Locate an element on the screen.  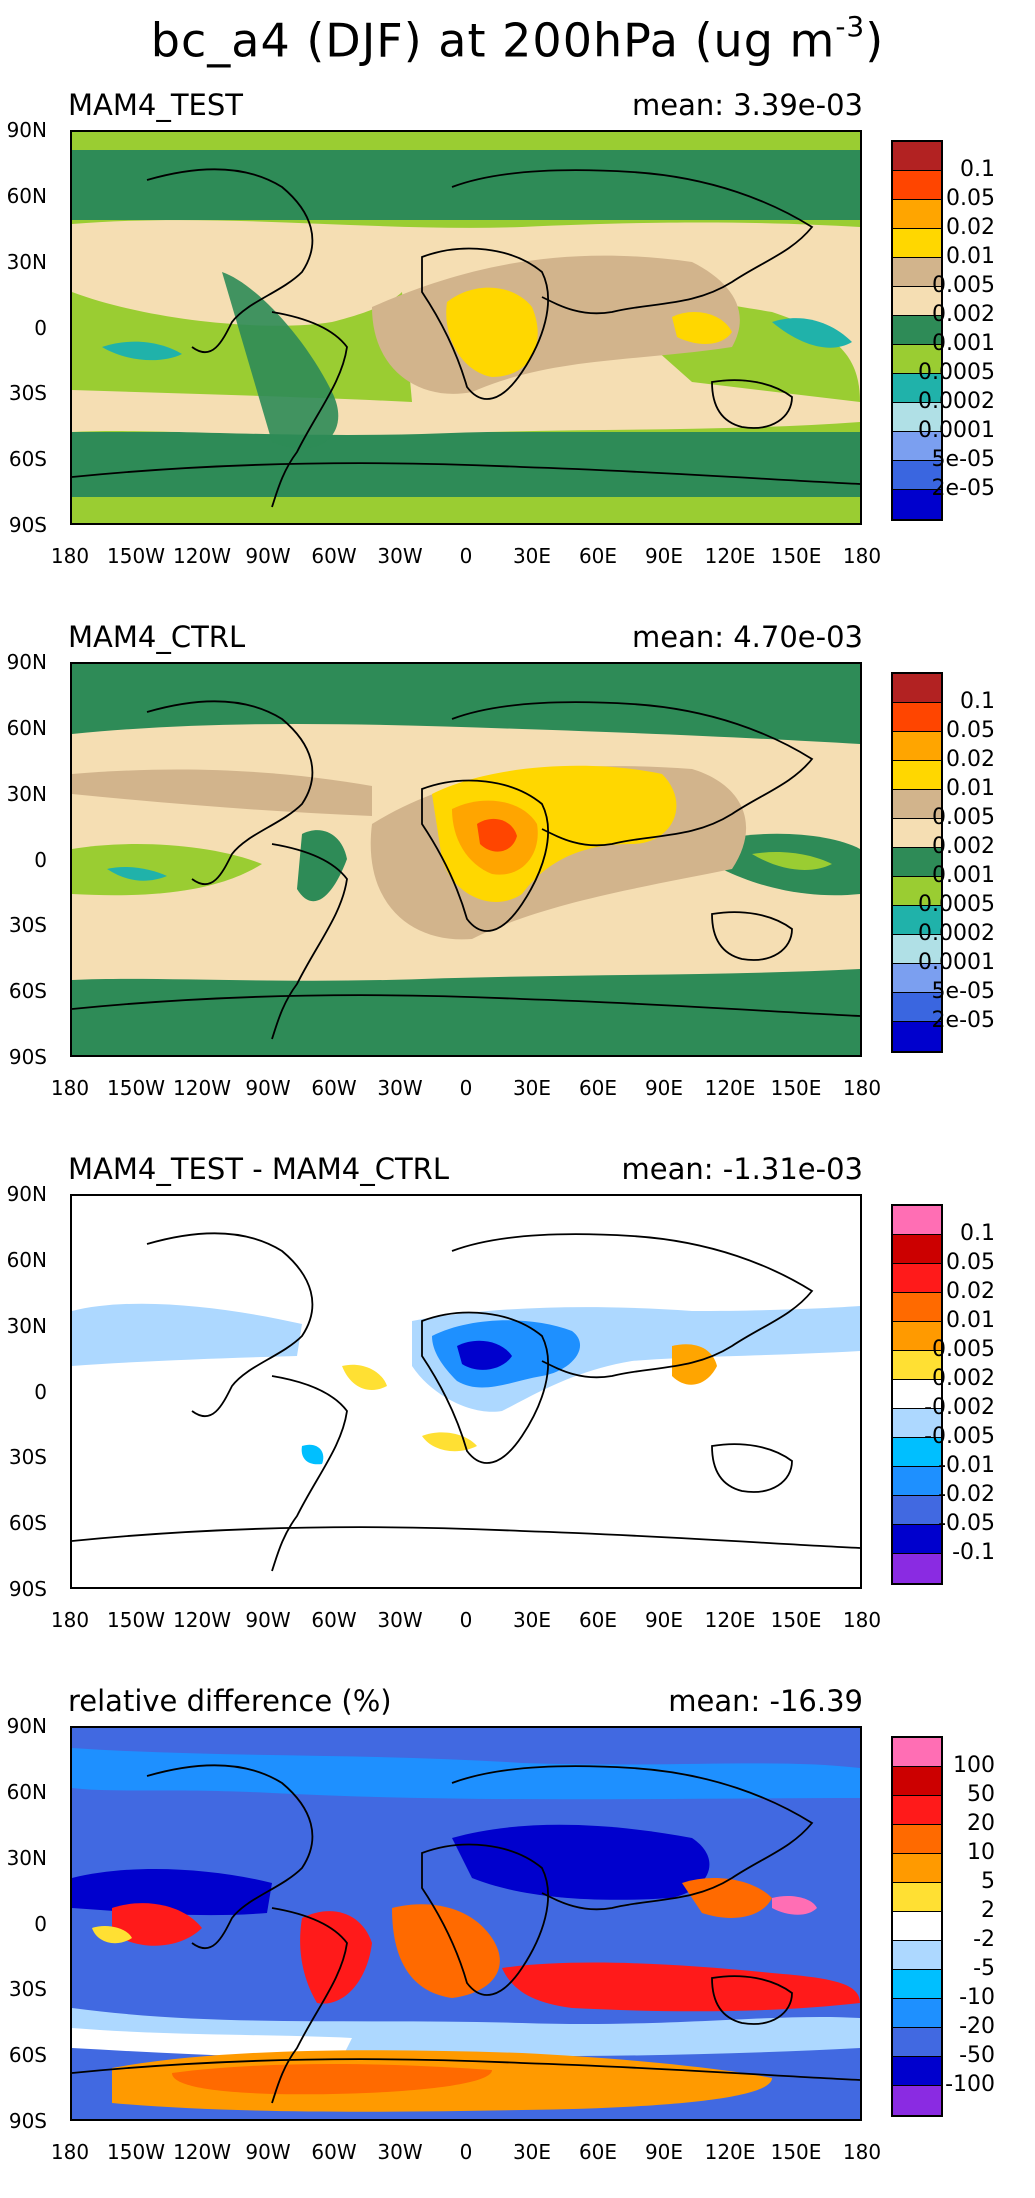
lat-tick-label: 0 is located at coordinates (40, 859).